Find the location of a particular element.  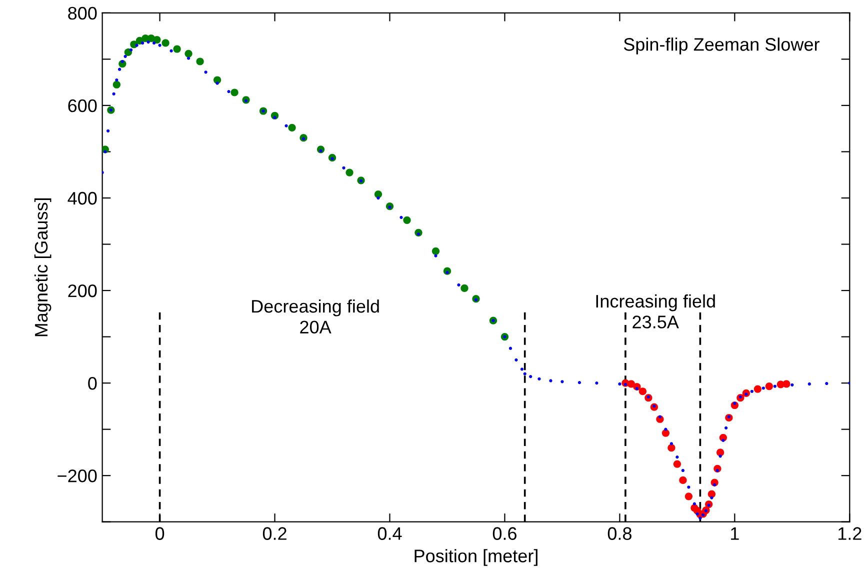

x-tick-label: 1.2 is located at coordinates (850, 533).